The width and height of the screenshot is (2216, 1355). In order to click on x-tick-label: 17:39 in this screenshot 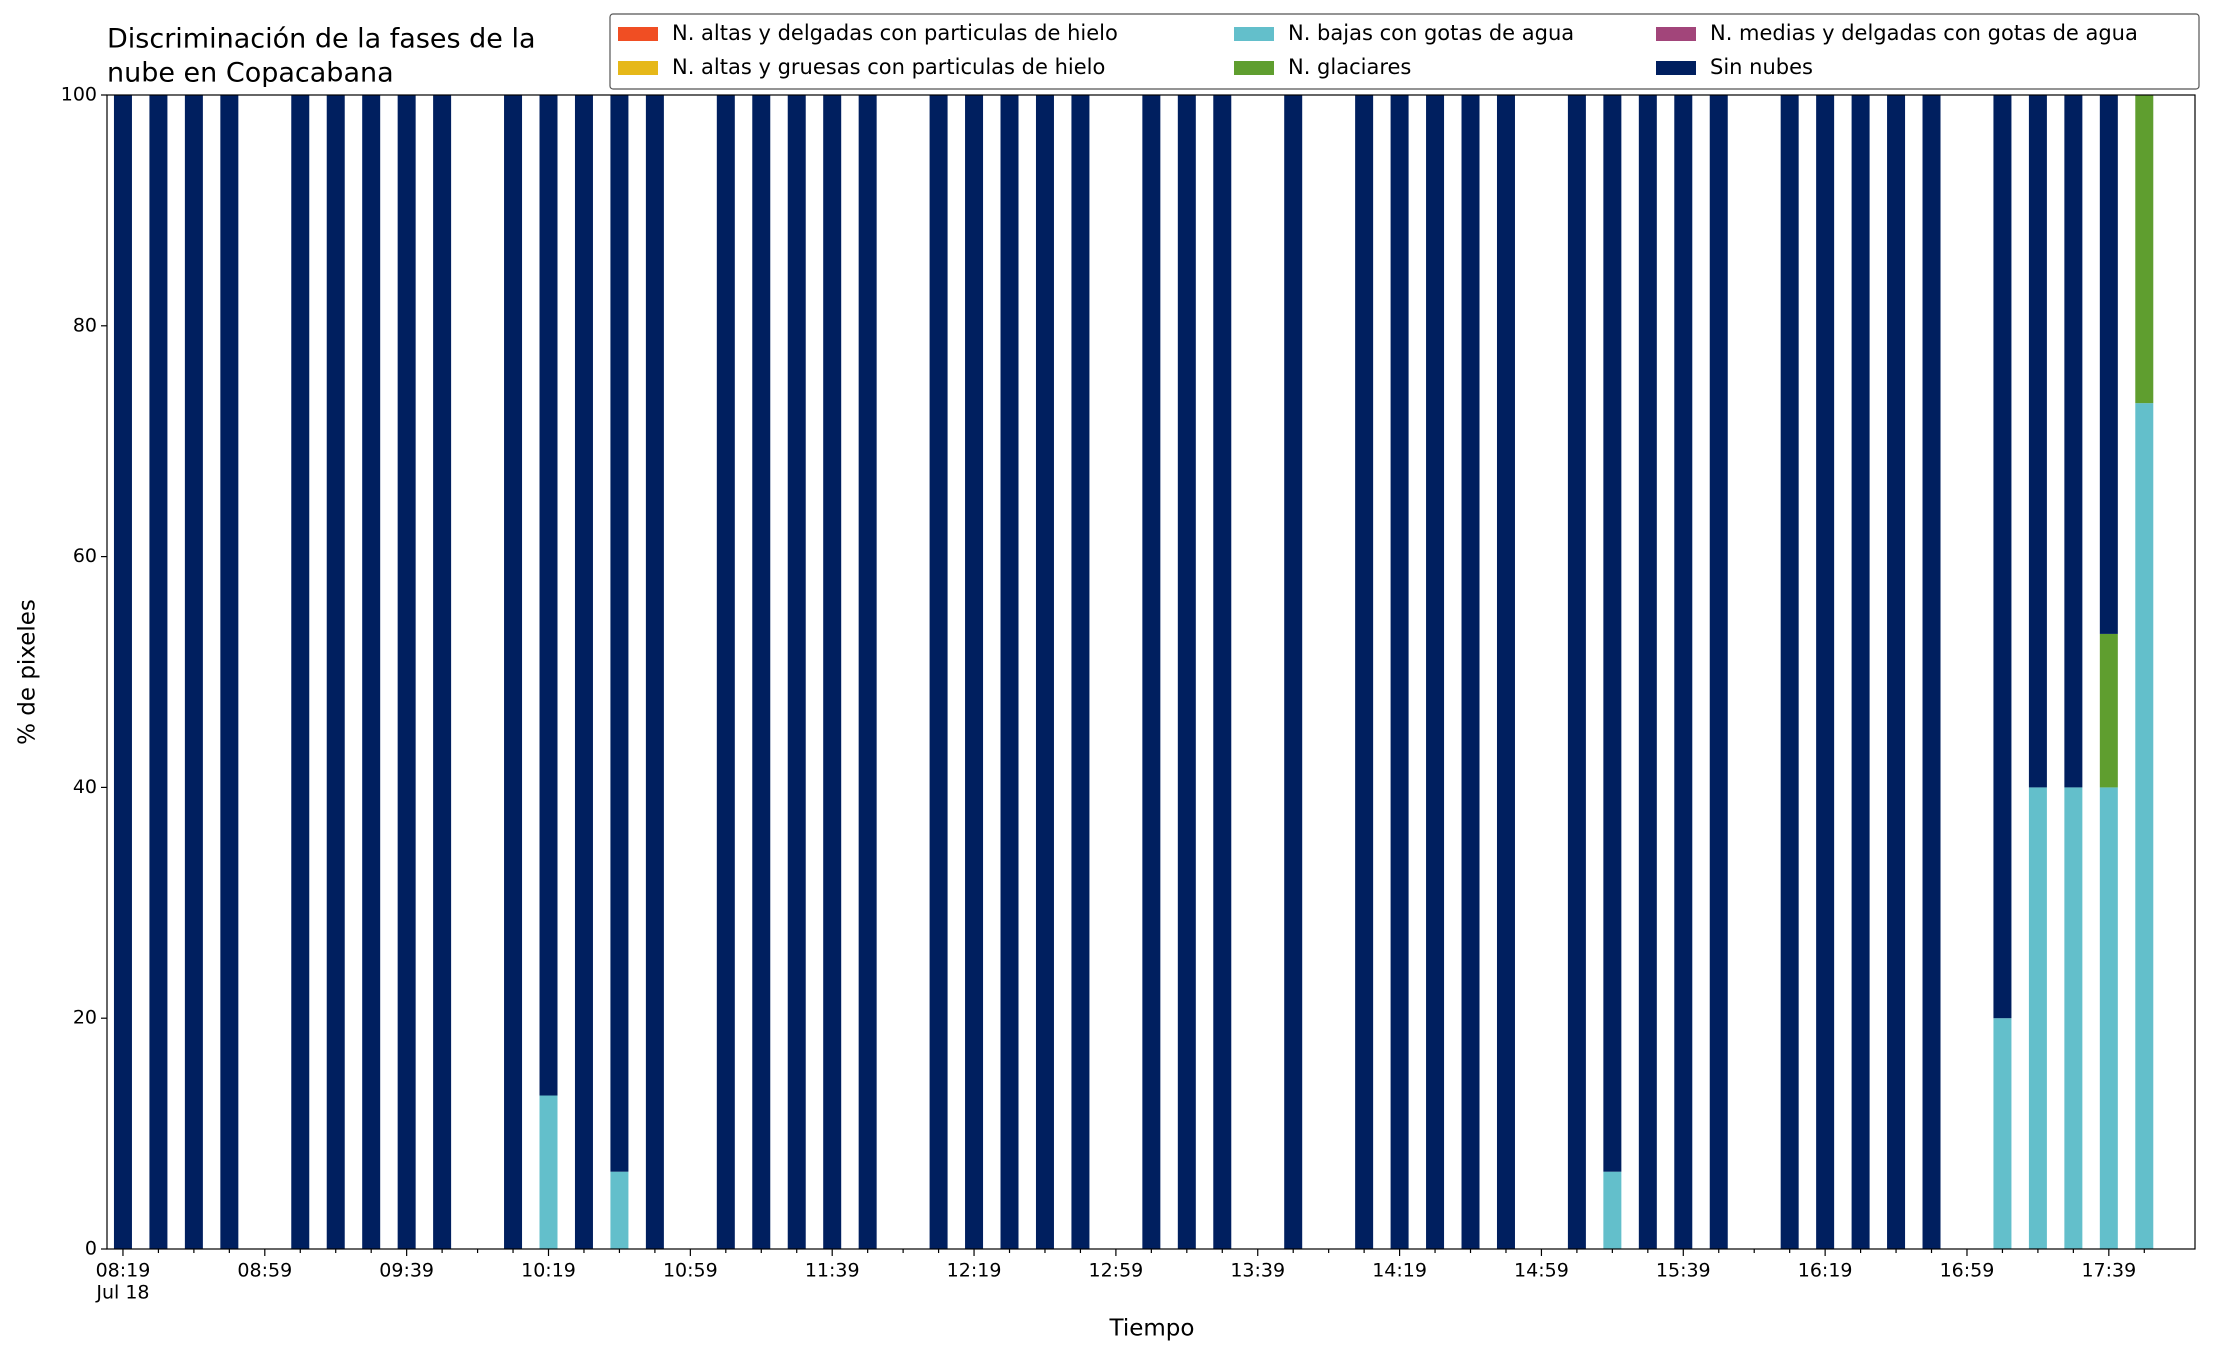, I will do `click(2108, 1271)`.